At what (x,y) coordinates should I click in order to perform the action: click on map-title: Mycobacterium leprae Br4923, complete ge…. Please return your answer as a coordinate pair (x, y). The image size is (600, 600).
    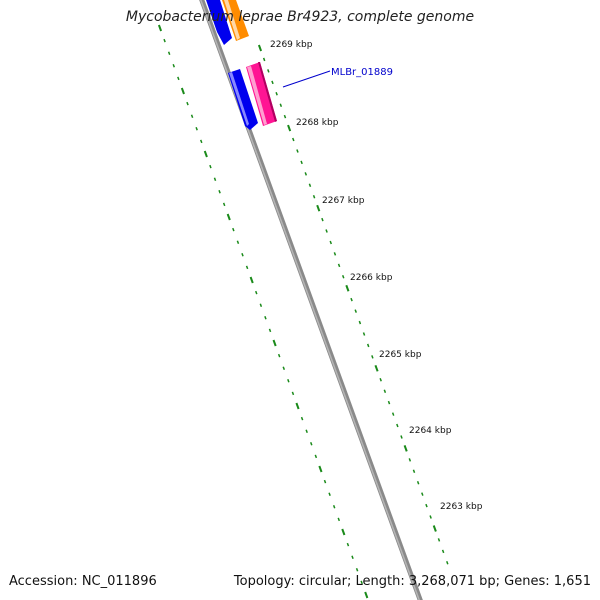
    Looking at the image, I should click on (300, 17).